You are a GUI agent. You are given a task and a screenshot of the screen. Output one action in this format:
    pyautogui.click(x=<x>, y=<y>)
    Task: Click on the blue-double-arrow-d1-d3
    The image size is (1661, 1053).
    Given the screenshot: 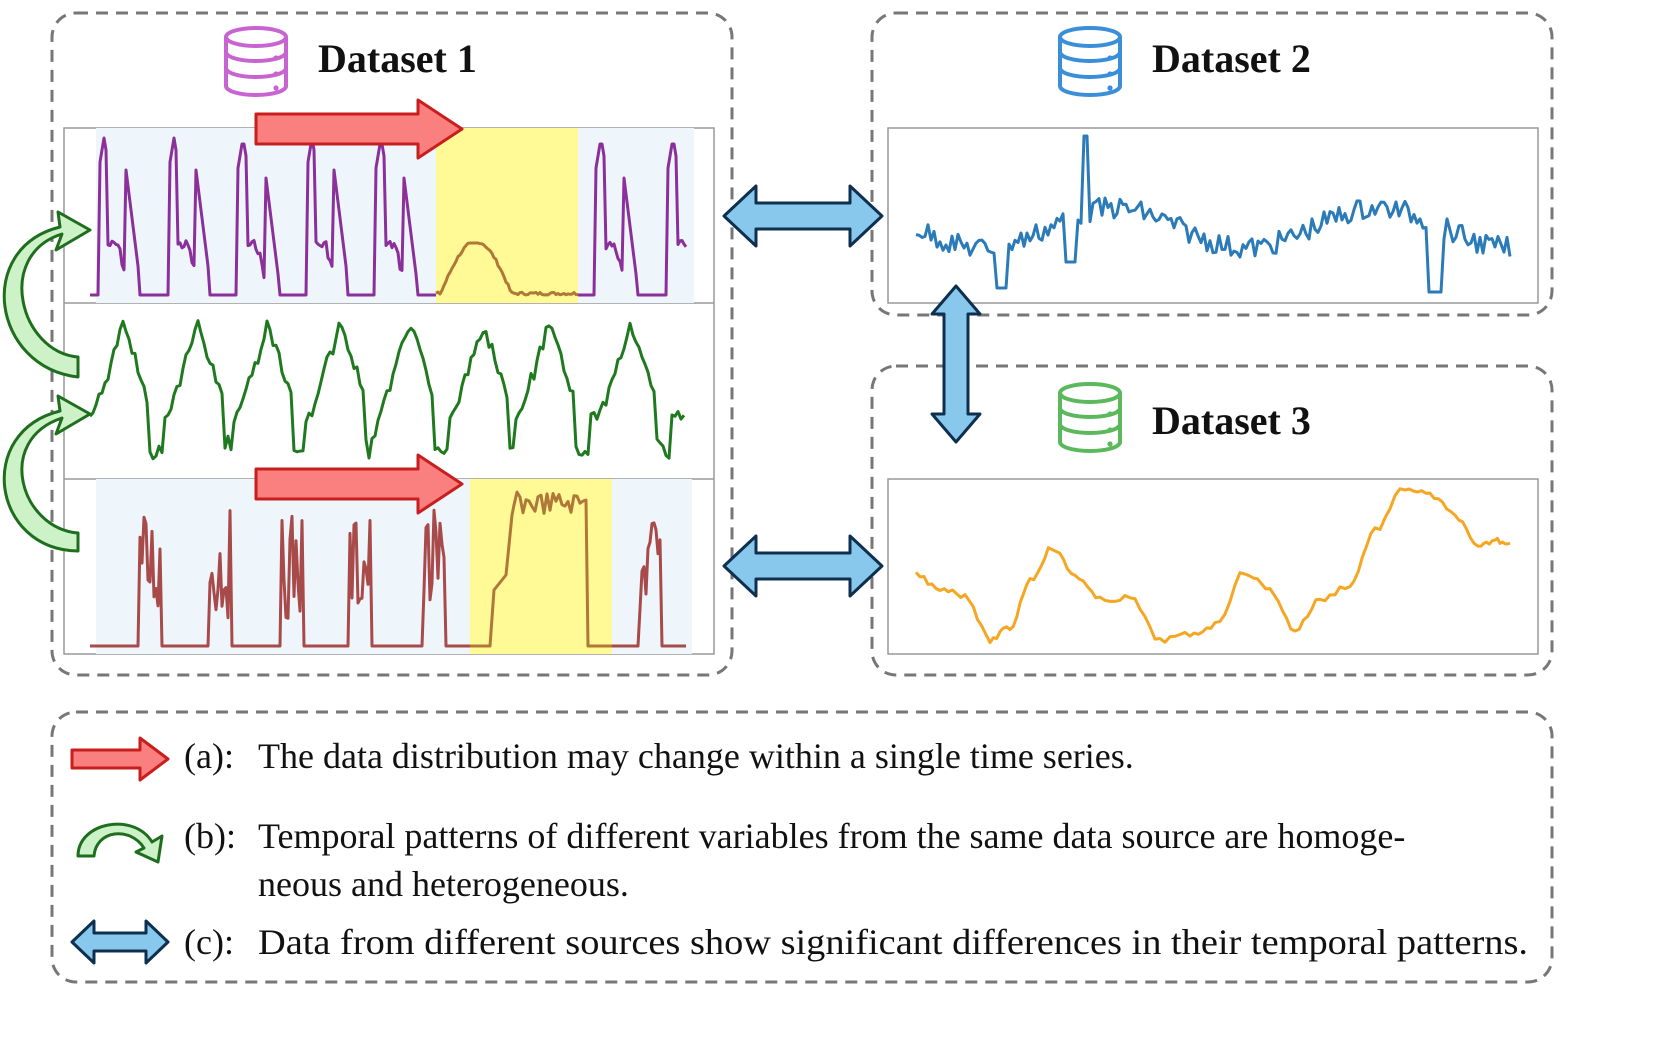 What is the action you would take?
    pyautogui.click(x=803, y=566)
    